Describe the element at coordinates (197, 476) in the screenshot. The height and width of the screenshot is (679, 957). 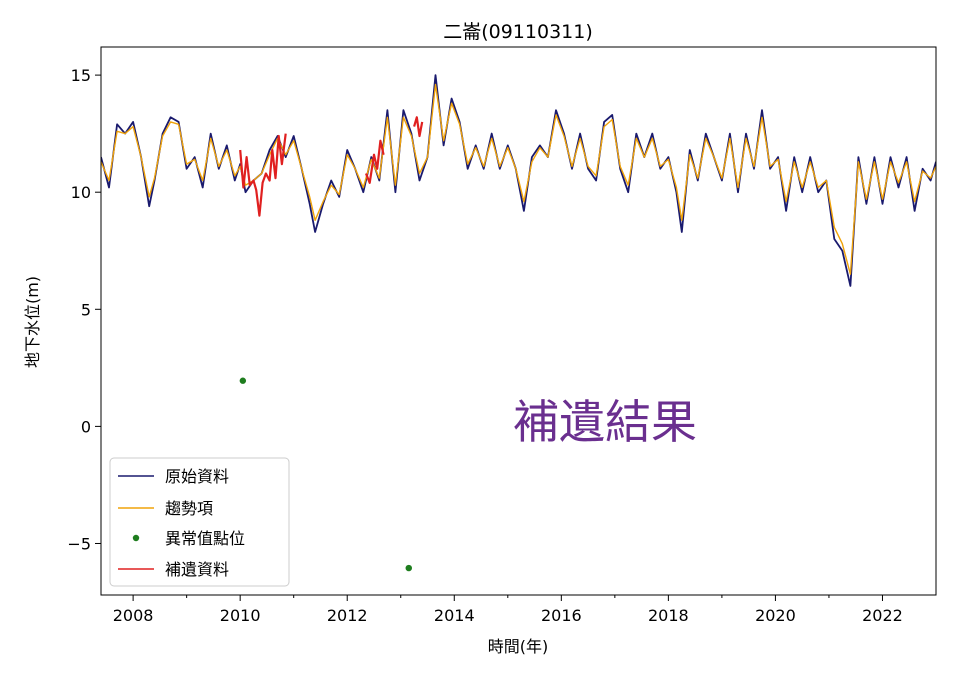
I see `legend-label-raw: 原始資料` at that location.